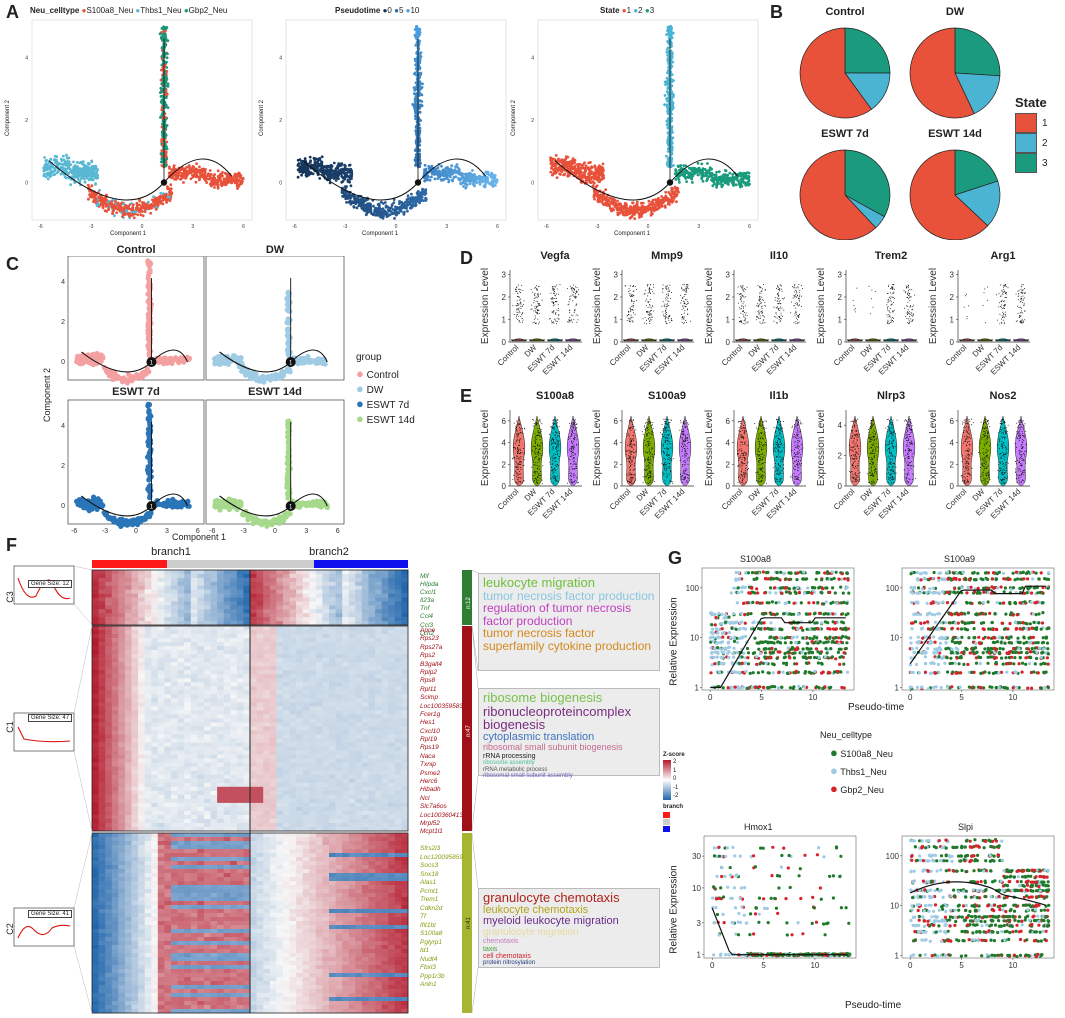  Describe the element at coordinates (396, 227) in the screenshot. I see `x-tick-label: 0` at that location.